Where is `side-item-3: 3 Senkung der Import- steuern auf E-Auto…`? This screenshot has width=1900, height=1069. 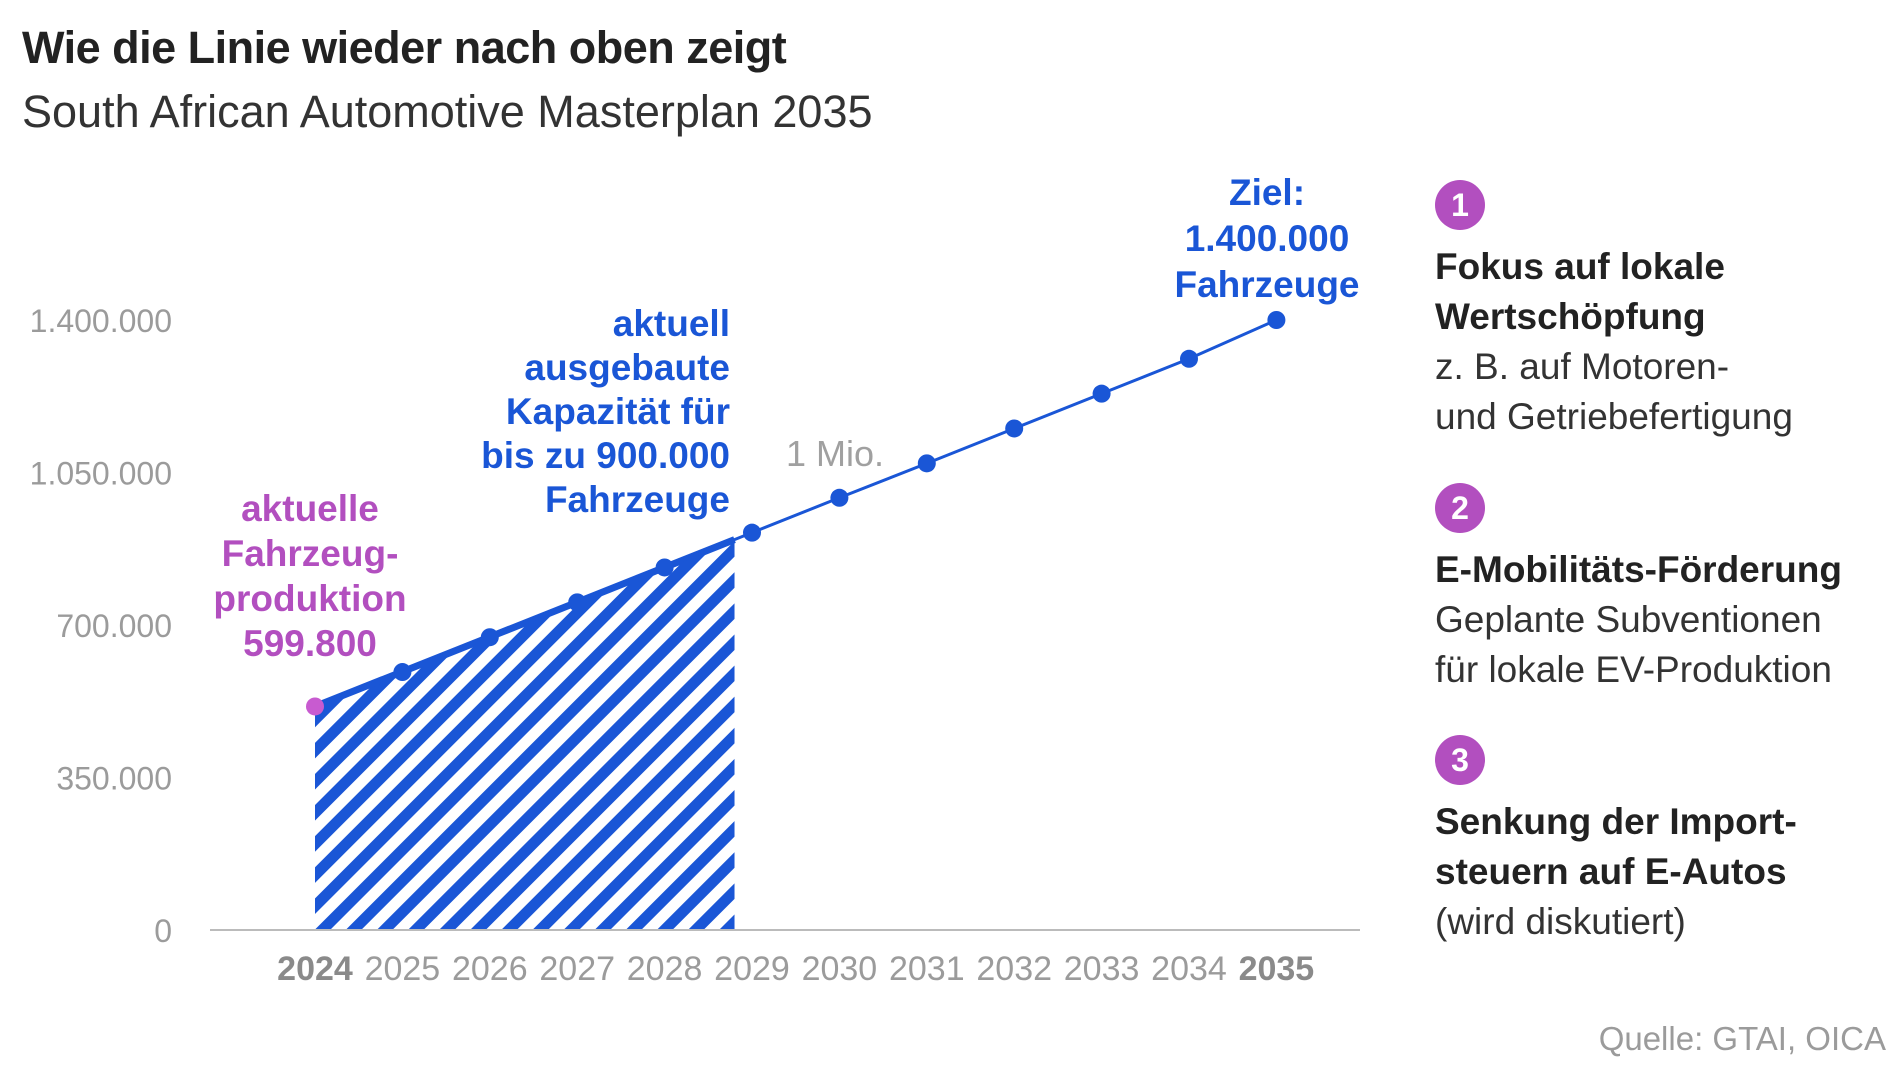 side-item-3: 3 Senkung der Import- steuern auf E-Auto… is located at coordinates (1665, 841).